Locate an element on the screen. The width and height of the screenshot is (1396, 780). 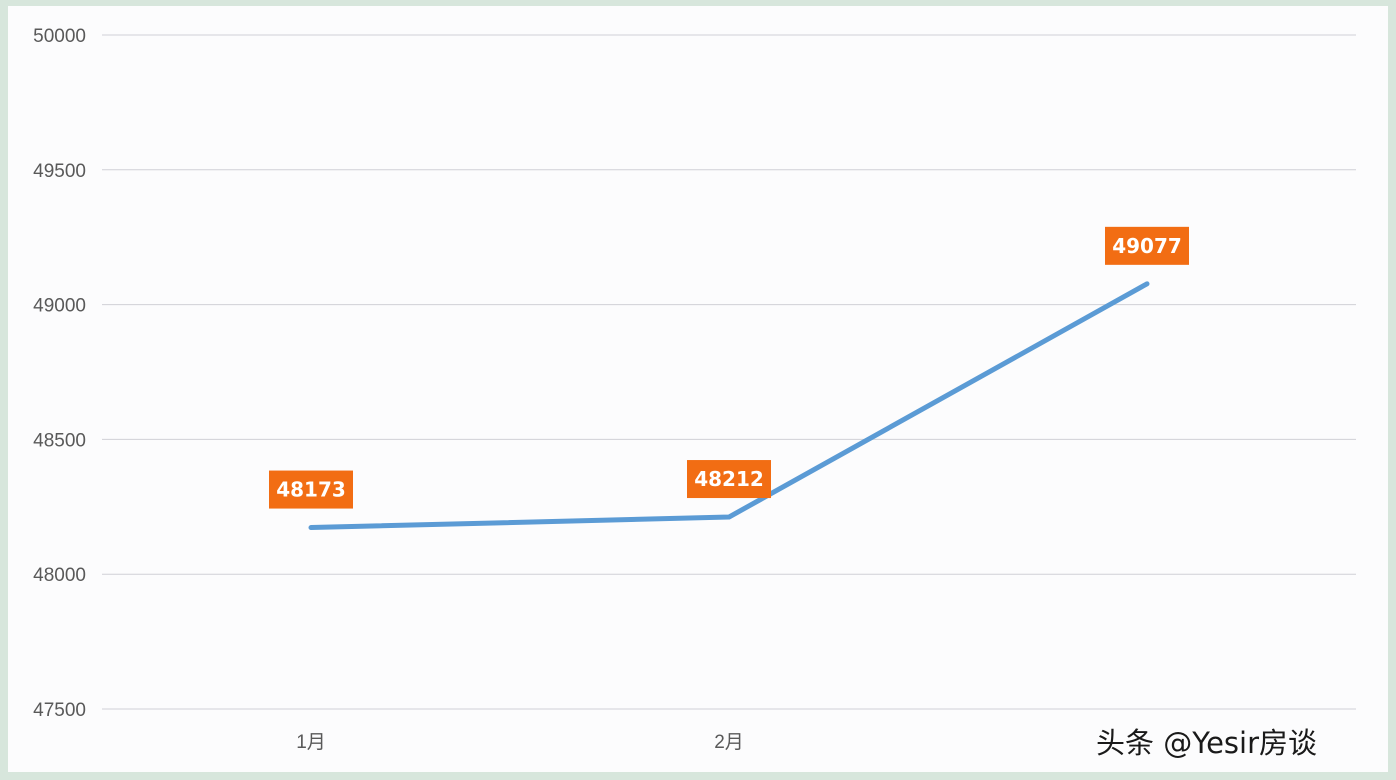
y-tick-label: 47500 is located at coordinates (59, 710).